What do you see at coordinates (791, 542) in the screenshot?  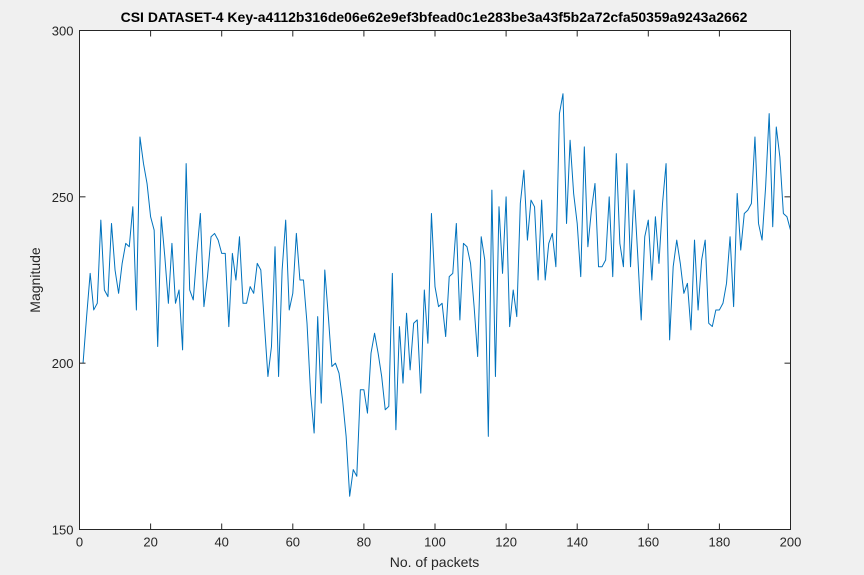 I see `x-tick-label: 200` at bounding box center [791, 542].